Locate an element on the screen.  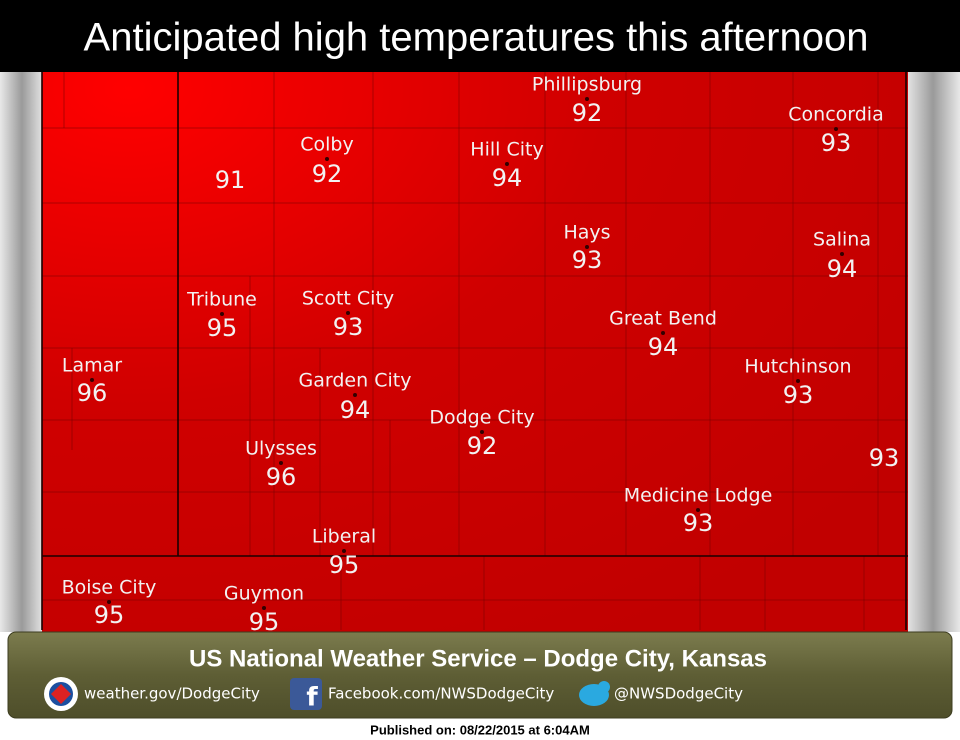
city-name: Garden City is located at coordinates (355, 381).